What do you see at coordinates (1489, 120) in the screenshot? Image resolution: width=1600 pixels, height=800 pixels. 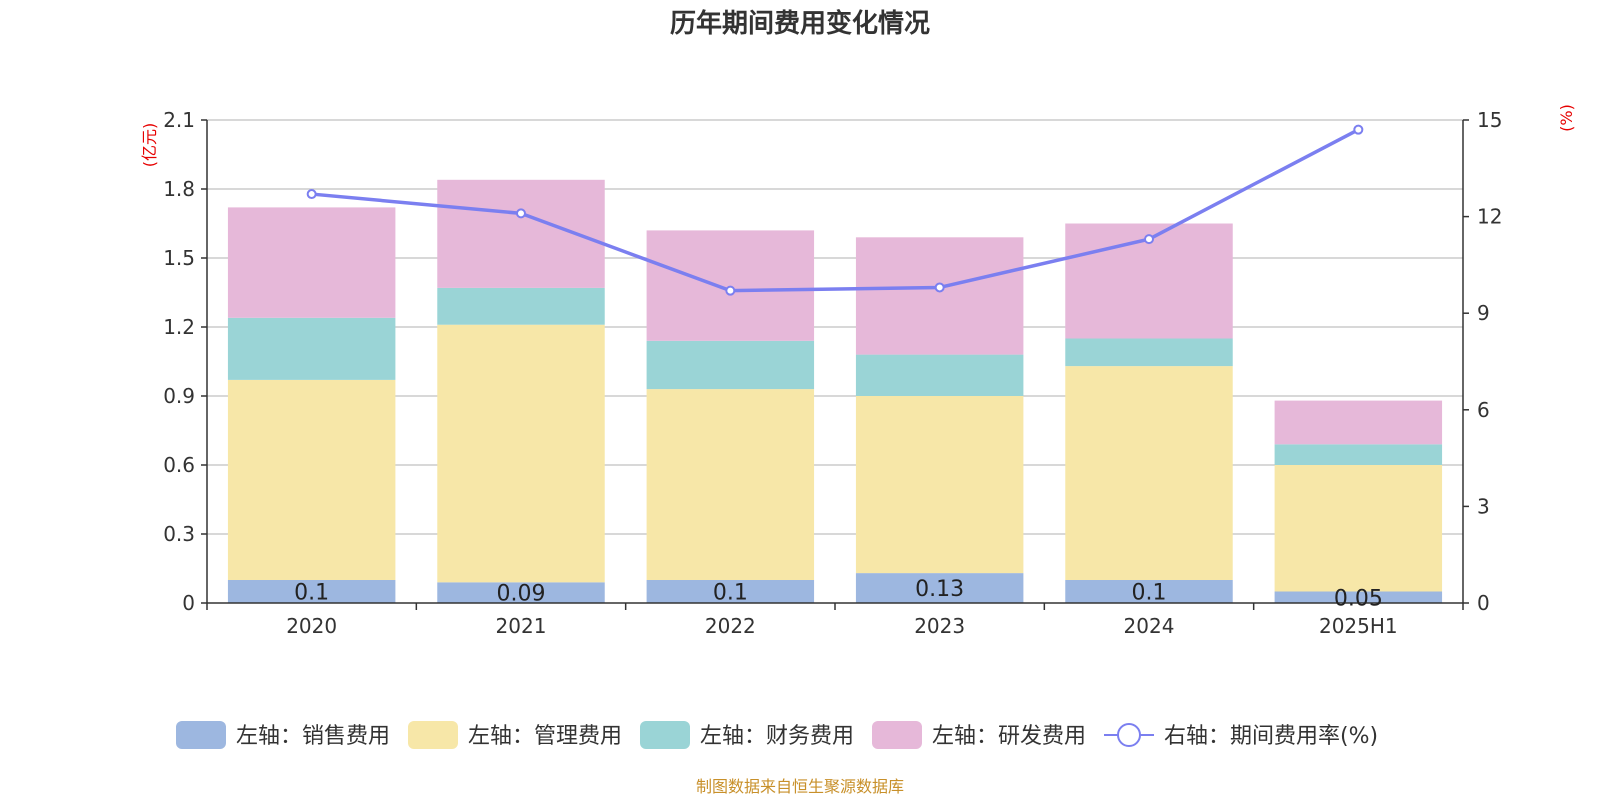 I see `right-tick-label: 15` at bounding box center [1489, 120].